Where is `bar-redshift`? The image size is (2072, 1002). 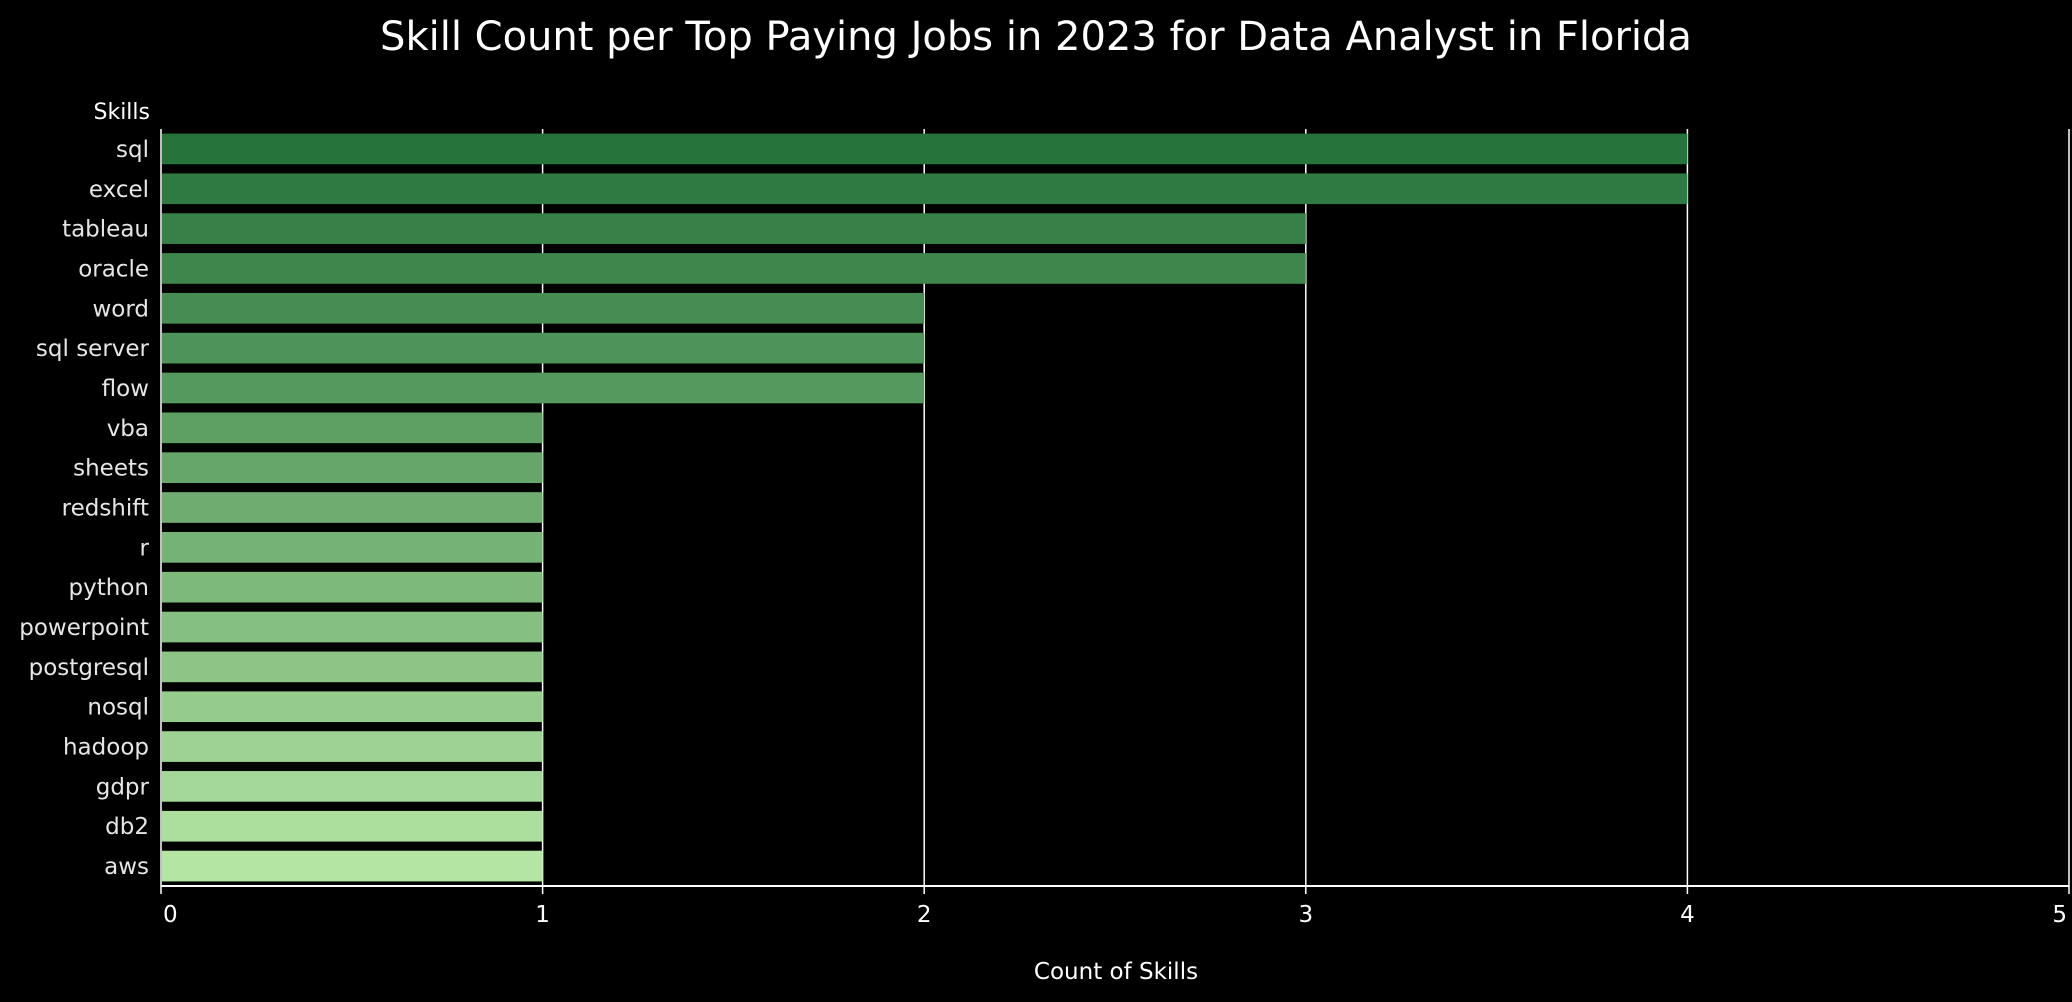
bar-redshift is located at coordinates (352, 507).